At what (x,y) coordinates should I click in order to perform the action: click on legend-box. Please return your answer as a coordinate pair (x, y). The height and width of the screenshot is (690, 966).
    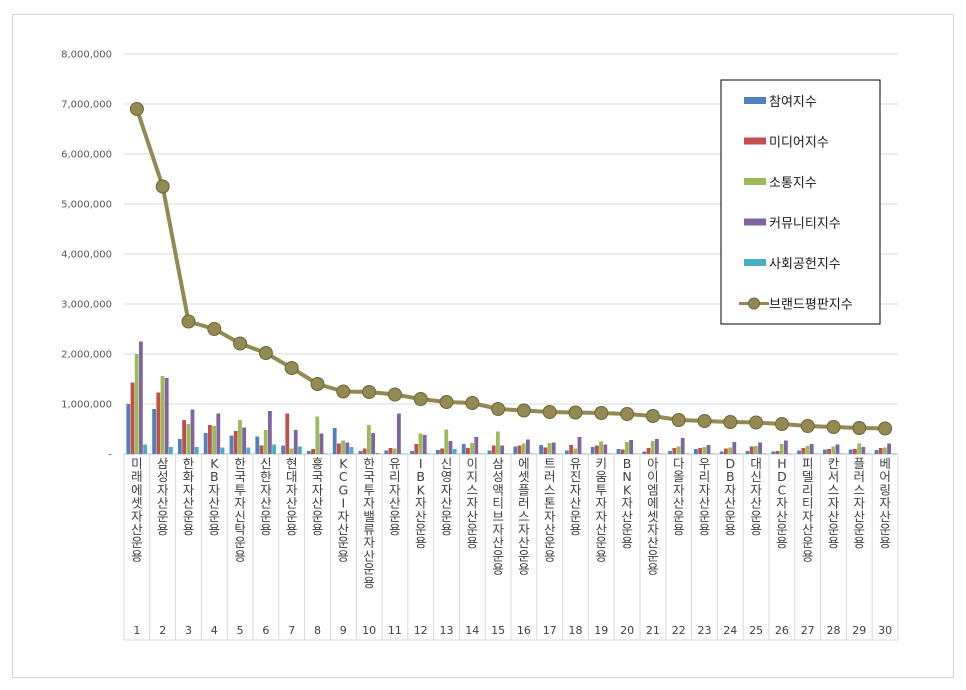
    Looking at the image, I should click on (800, 202).